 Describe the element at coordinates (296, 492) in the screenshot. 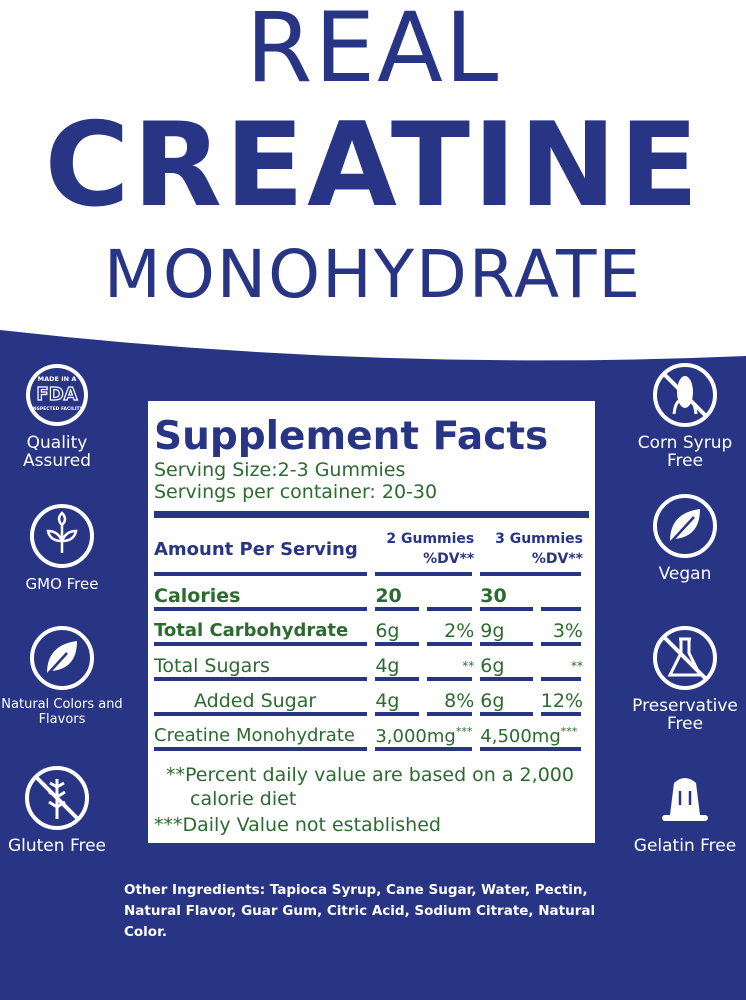

I see `servings-per-container: Servings per container: 20-30` at that location.